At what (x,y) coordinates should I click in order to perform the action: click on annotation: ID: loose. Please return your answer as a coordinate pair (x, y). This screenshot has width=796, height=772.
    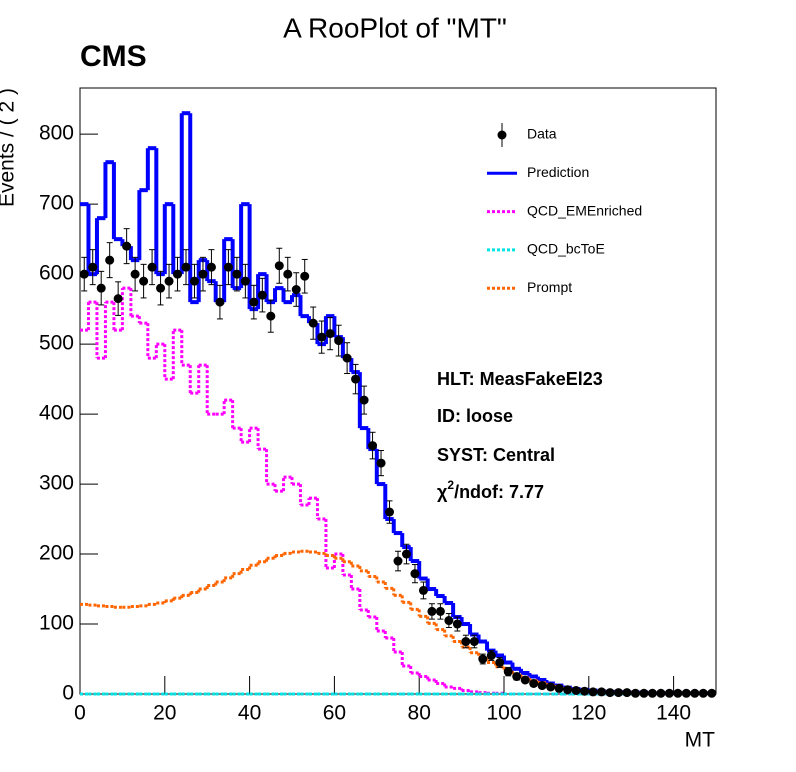
    Looking at the image, I should click on (475, 416).